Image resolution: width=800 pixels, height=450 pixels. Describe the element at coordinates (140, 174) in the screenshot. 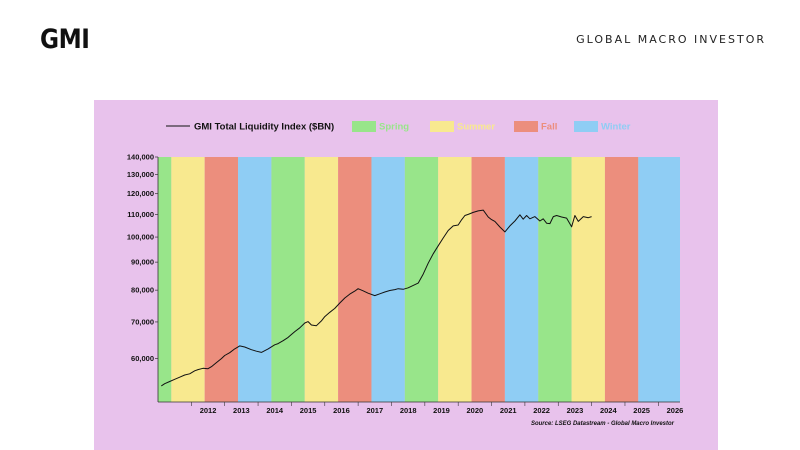

I see `y-tick-label: 130,000` at that location.